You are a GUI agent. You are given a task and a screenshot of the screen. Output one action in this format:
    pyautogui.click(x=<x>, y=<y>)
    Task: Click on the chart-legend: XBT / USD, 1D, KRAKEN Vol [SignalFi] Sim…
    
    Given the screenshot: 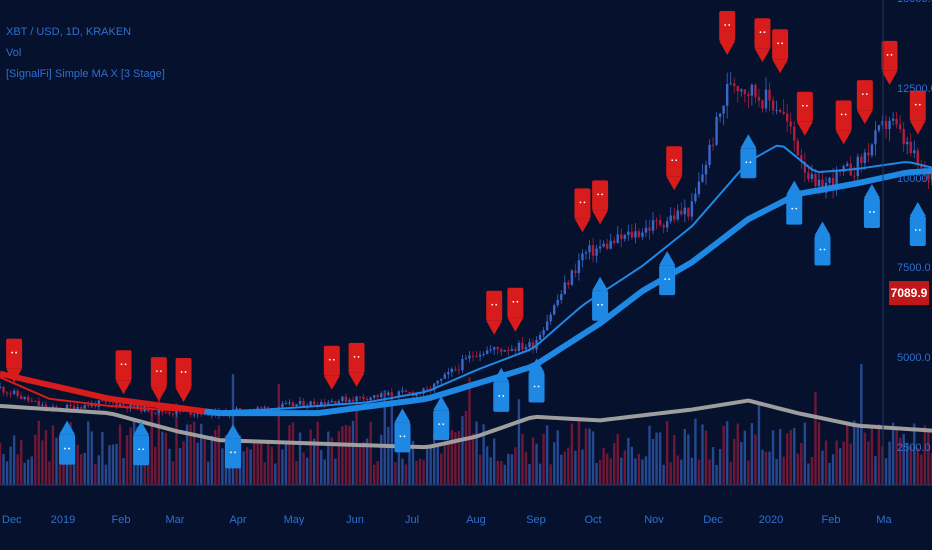 What is the action you would take?
    pyautogui.click(x=85, y=53)
    